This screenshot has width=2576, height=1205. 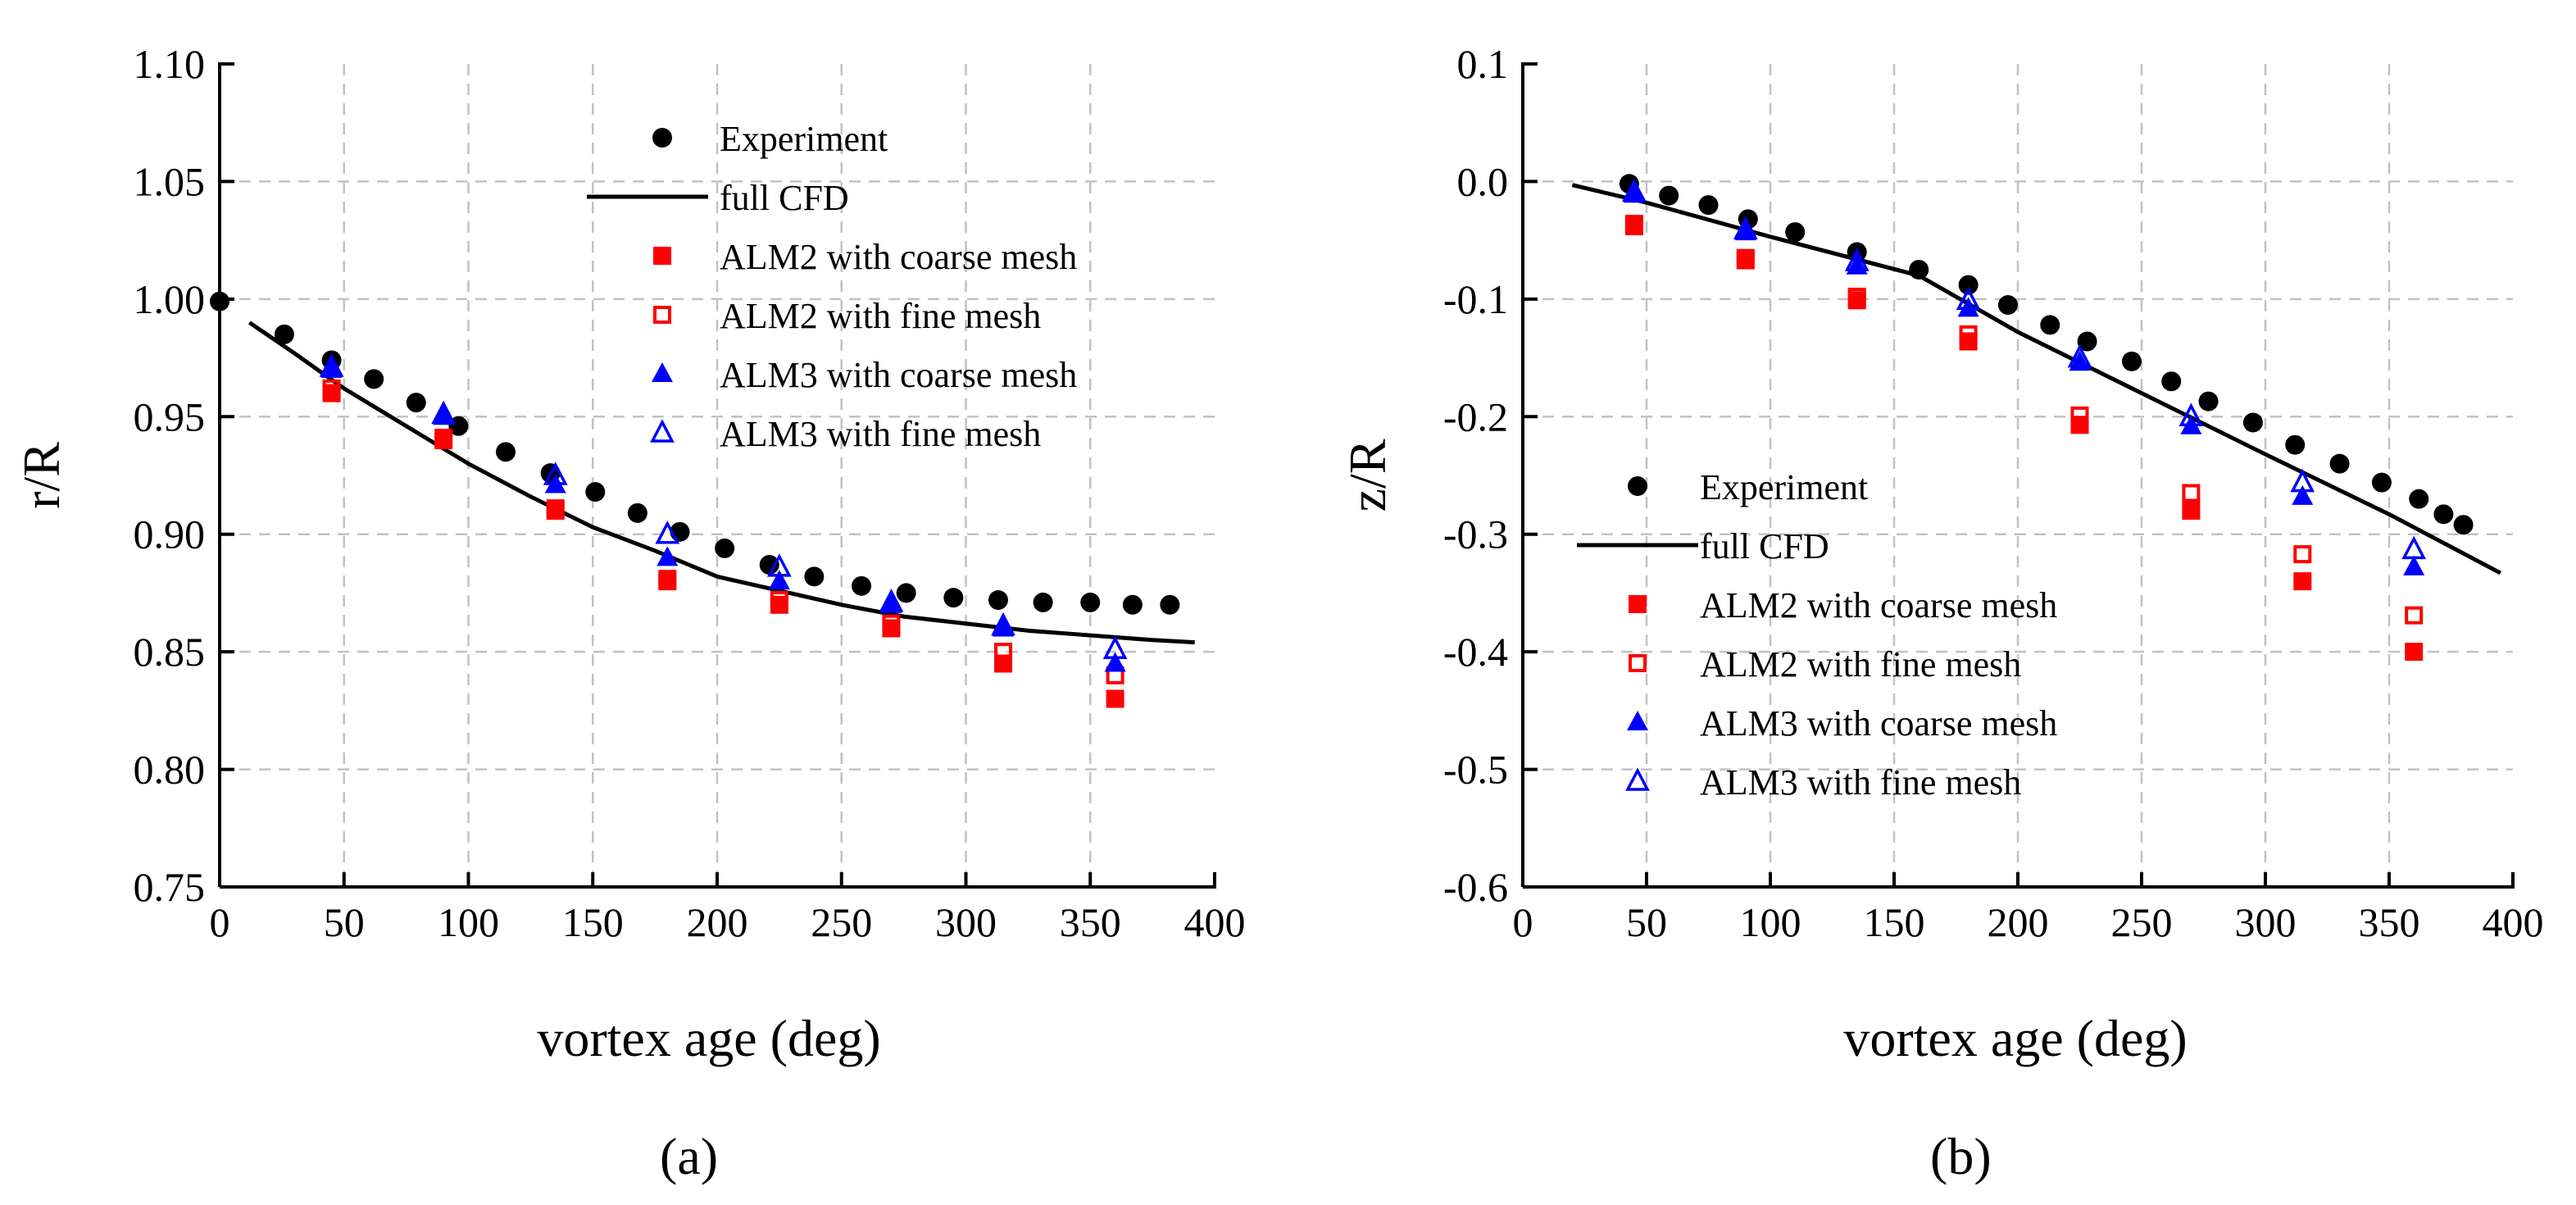 What do you see at coordinates (1475, 299) in the screenshot?
I see `y-tick-label: -0.1` at bounding box center [1475, 299].